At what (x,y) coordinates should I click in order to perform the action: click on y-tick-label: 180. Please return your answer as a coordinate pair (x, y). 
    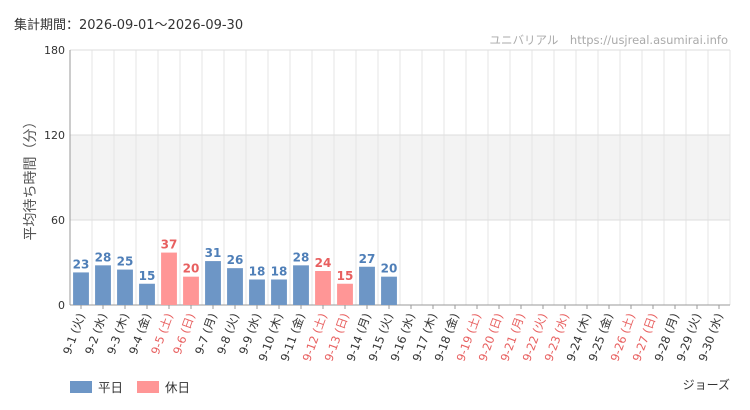
    Looking at the image, I should click on (54, 50).